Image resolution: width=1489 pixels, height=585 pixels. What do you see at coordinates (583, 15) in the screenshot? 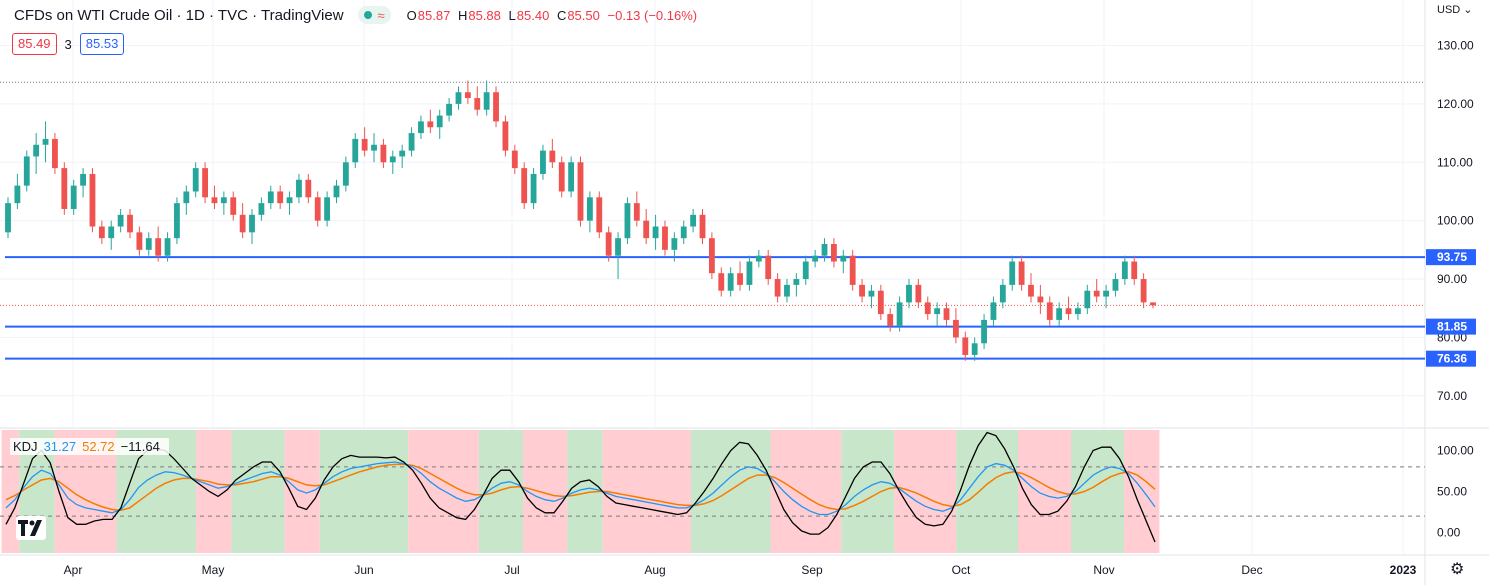
I see `close-value: 85.50` at bounding box center [583, 15].